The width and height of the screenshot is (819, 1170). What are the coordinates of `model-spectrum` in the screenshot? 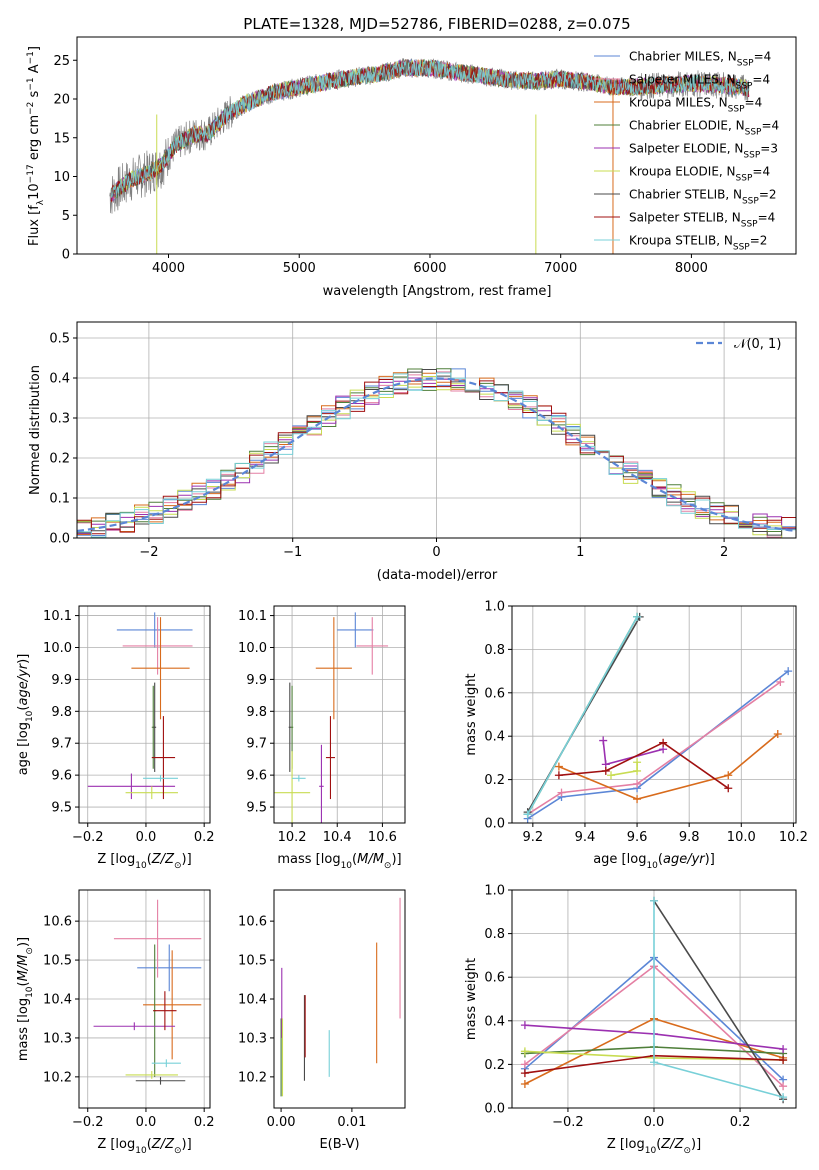 It's located at (430, 128).